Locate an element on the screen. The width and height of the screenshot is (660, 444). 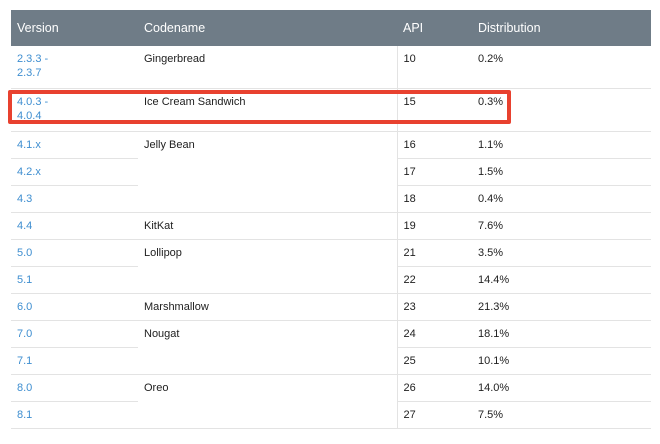
header-distribution: Distribution is located at coordinates (561, 28).